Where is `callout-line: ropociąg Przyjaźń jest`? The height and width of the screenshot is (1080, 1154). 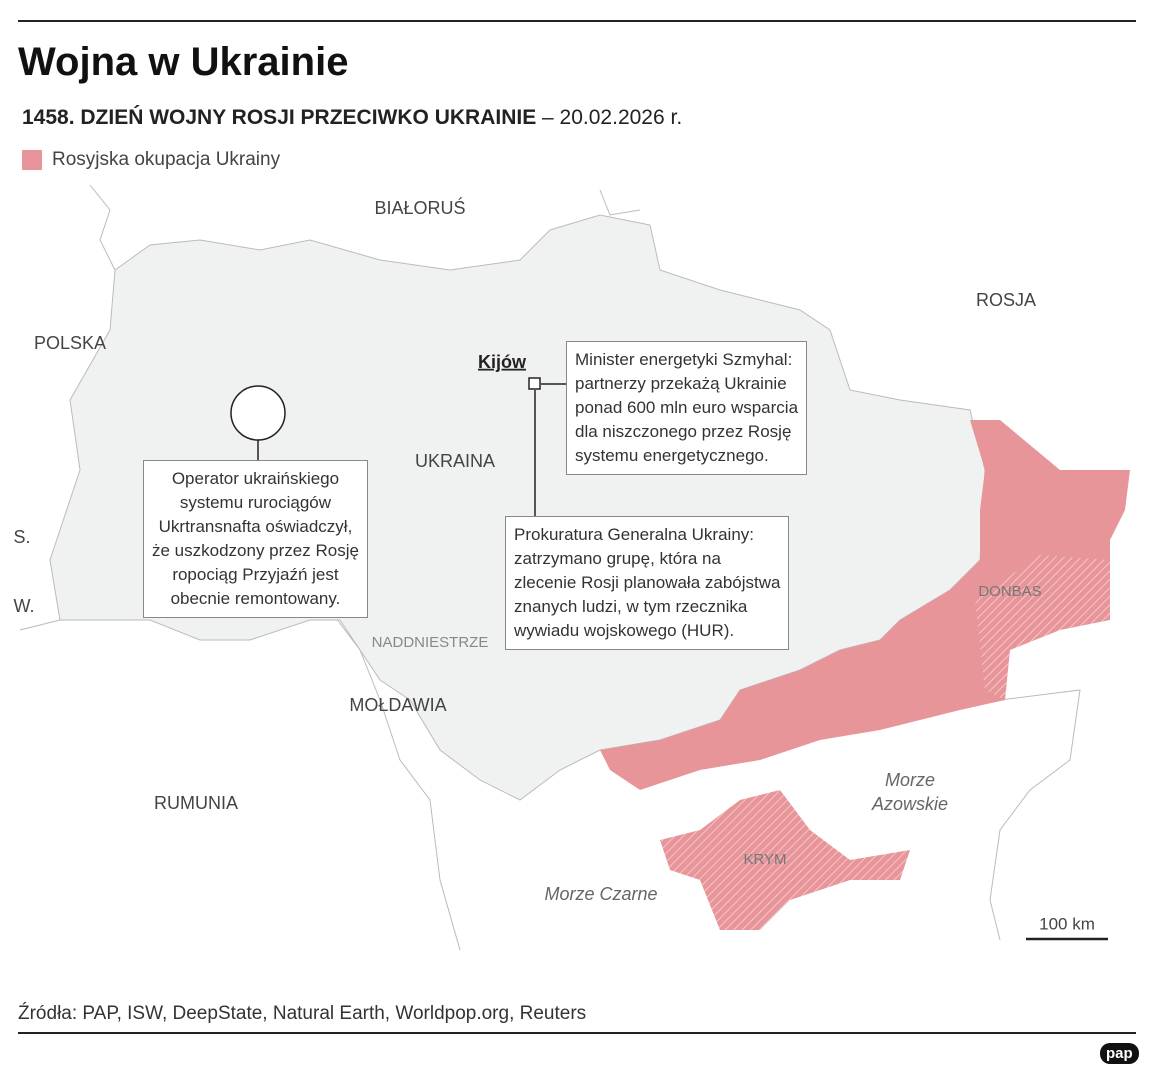 callout-line: ropociąg Przyjaźń jest is located at coordinates (255, 574).